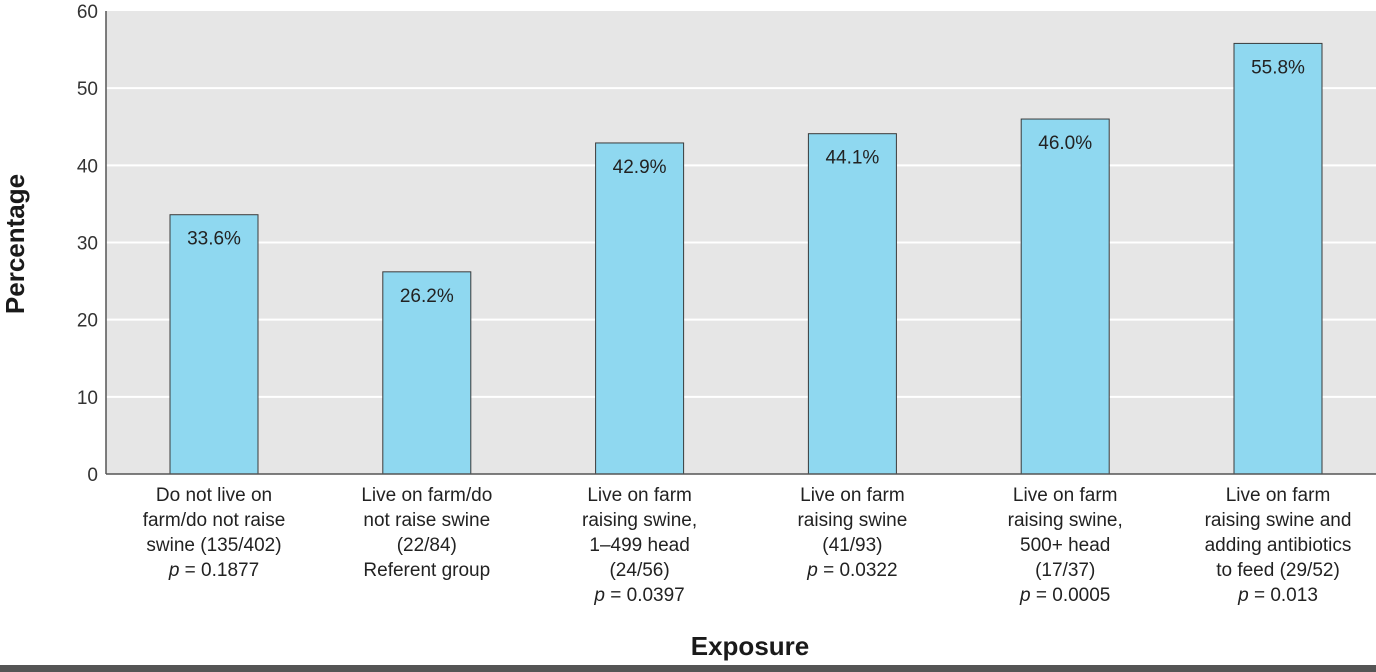  I want to click on p-value-label: p = 0.0397, so click(638, 595).